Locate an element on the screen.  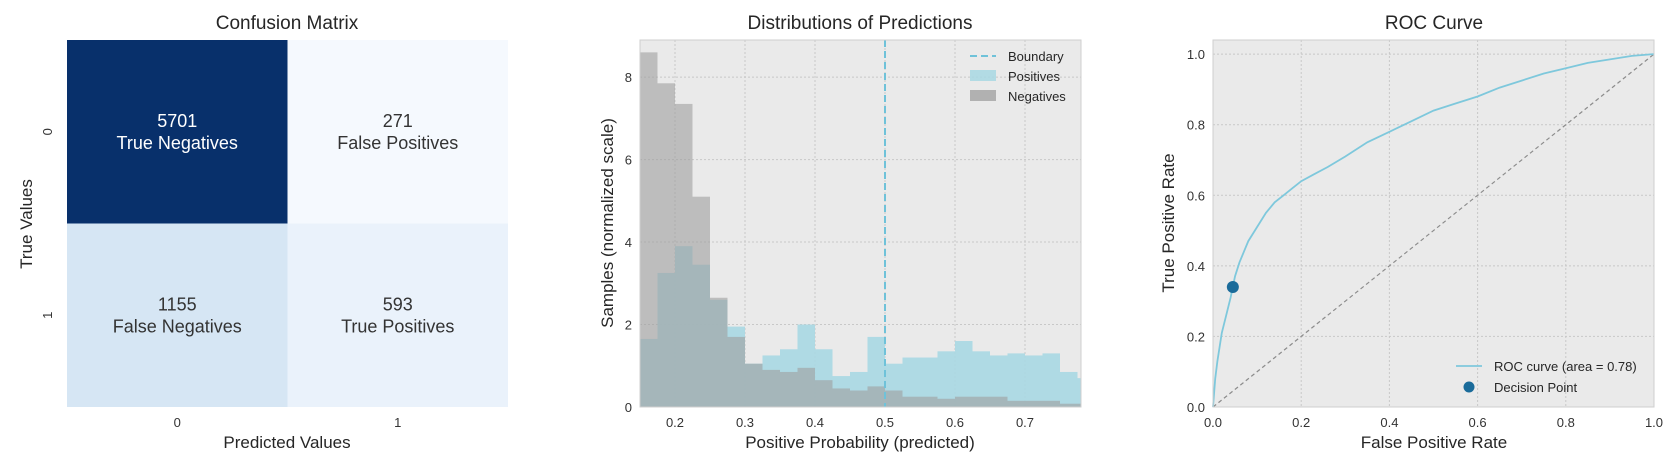
distribution-x-tick-label: 0.2 is located at coordinates (675, 422).